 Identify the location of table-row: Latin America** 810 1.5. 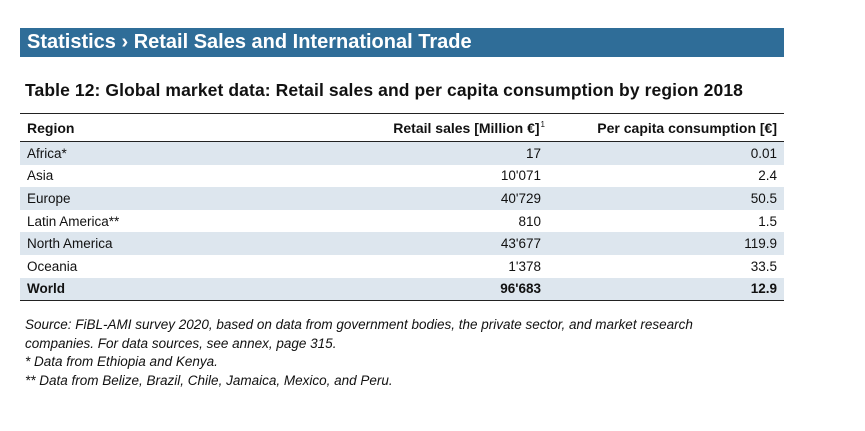
(402, 221).